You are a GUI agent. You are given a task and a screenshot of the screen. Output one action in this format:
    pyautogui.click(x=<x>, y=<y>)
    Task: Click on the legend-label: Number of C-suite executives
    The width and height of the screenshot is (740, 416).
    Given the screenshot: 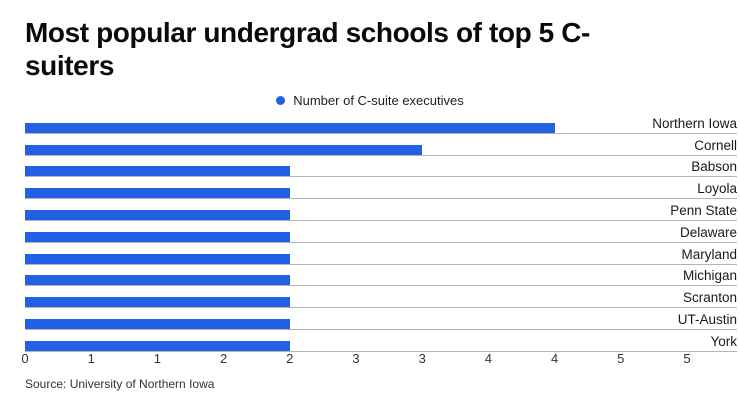 What is the action you would take?
    pyautogui.click(x=378, y=100)
    